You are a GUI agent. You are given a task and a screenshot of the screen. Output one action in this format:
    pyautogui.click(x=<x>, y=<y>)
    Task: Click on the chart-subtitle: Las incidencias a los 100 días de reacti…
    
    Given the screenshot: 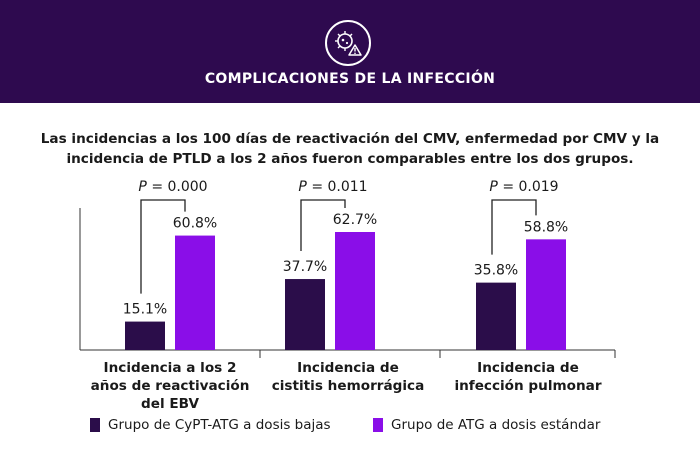 What is the action you would take?
    pyautogui.click(x=350, y=149)
    